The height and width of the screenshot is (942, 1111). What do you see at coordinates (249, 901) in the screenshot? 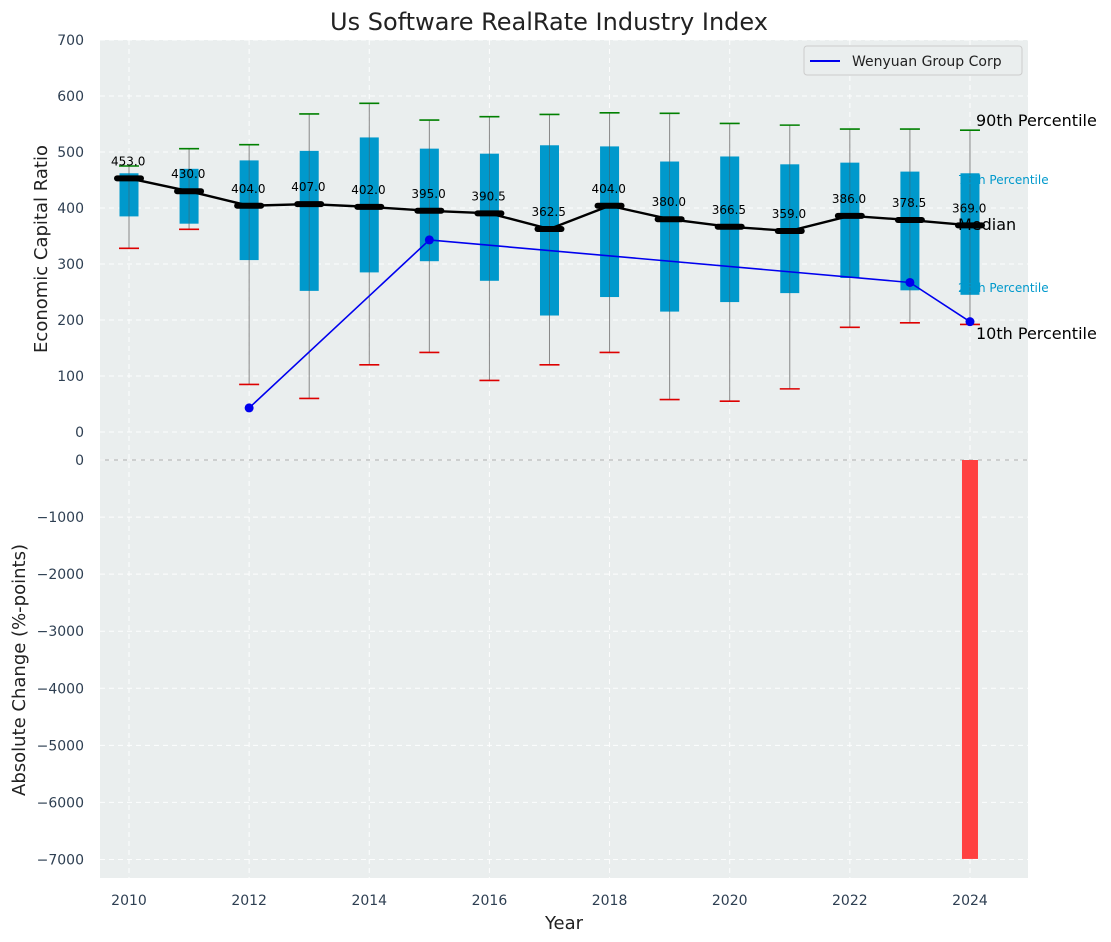
I see `x-tick-label: 2012` at bounding box center [249, 901].